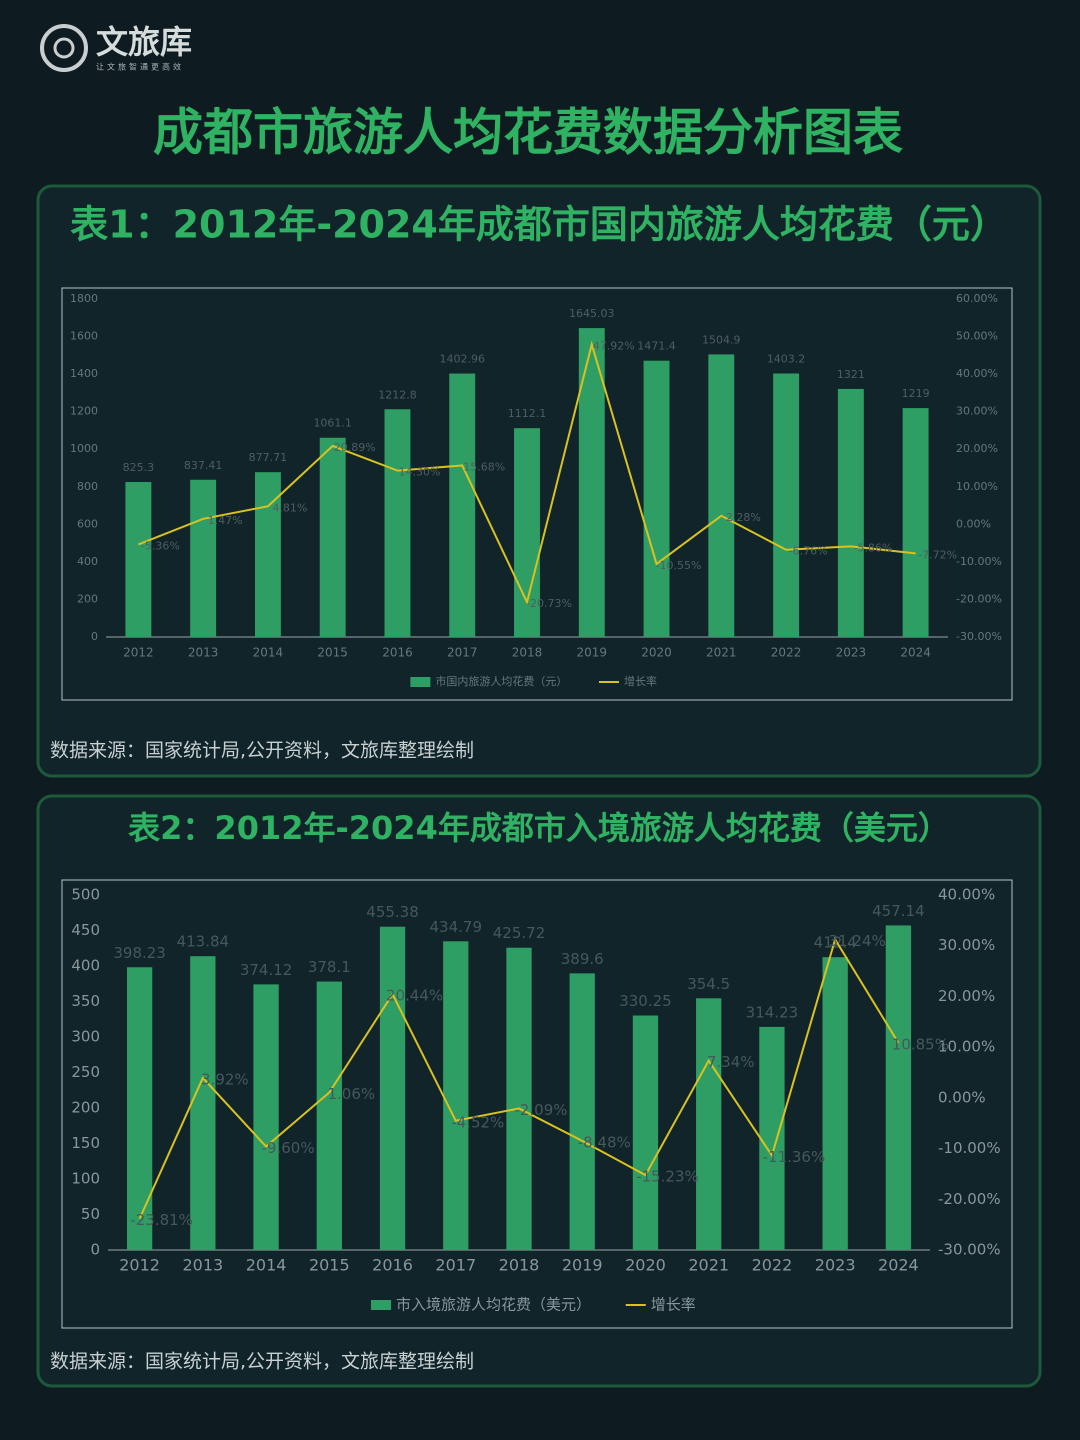 This screenshot has height=1440, width=1080. Describe the element at coordinates (225, 520) in the screenshot. I see `line-value-label: 1.47%` at that location.